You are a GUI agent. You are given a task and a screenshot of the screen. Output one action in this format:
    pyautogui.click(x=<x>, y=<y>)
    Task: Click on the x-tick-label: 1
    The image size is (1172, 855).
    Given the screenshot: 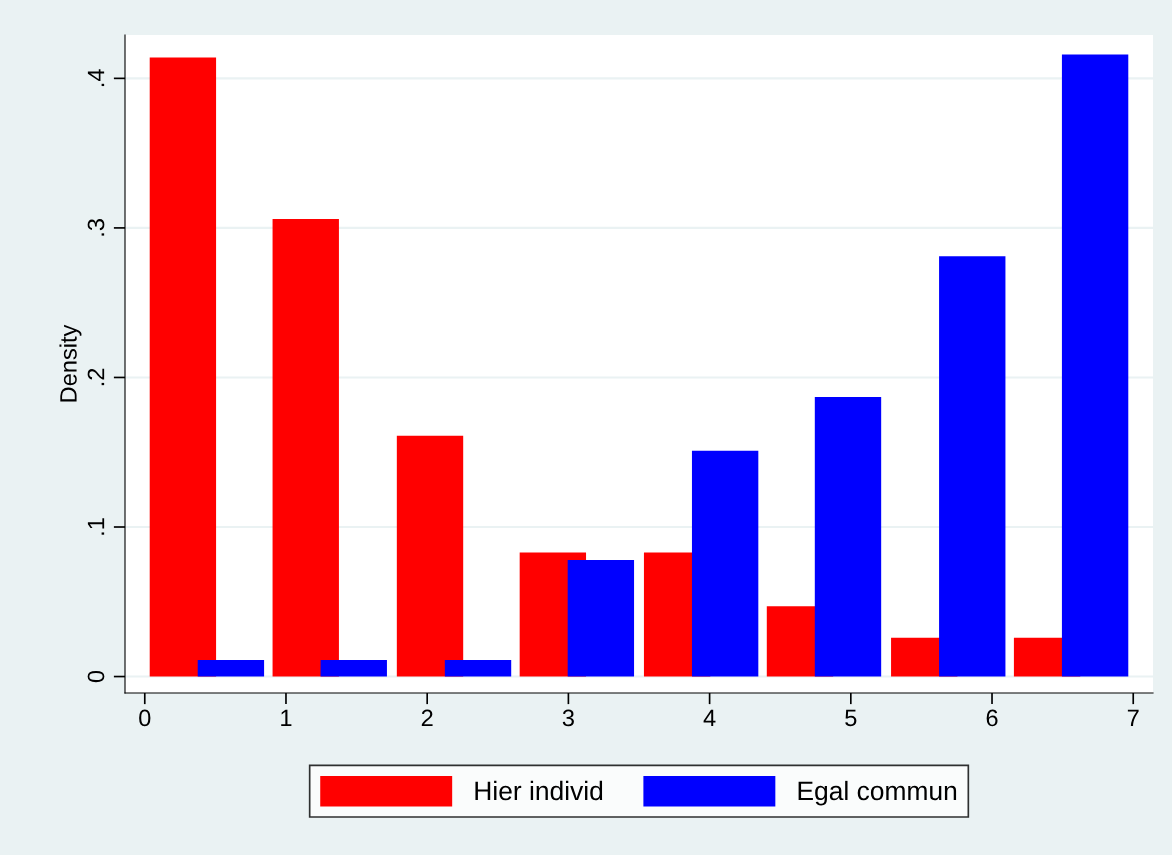 What is the action you would take?
    pyautogui.click(x=286, y=718)
    